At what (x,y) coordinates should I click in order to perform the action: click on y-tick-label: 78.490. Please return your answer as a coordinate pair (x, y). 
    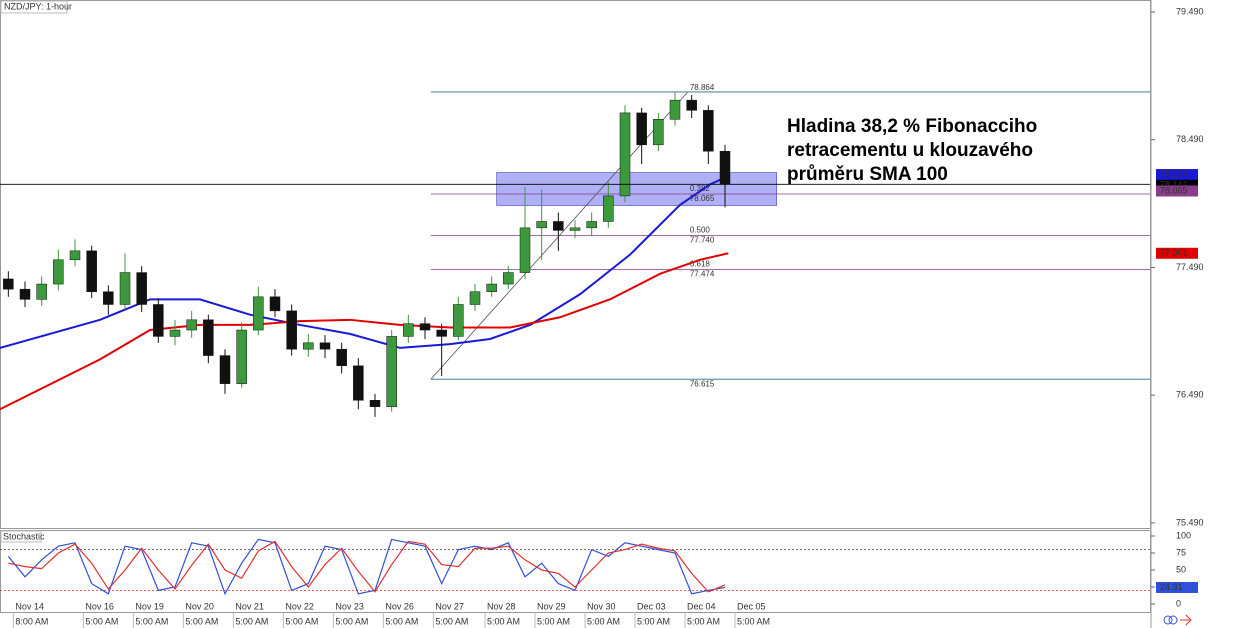
    Looking at the image, I should click on (1190, 139).